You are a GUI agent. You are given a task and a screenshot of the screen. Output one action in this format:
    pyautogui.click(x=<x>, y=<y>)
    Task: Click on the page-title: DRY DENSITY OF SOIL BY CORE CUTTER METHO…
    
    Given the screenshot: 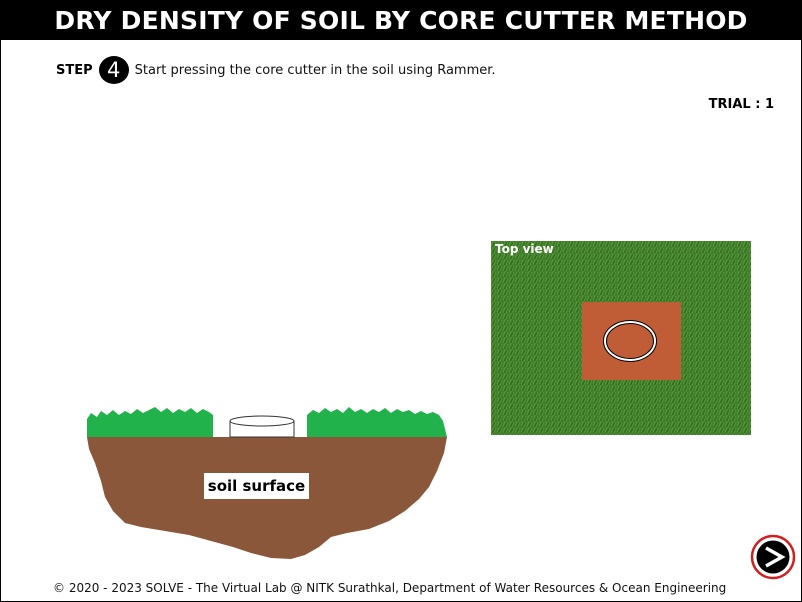 What is the action you would take?
    pyautogui.click(x=401, y=20)
    